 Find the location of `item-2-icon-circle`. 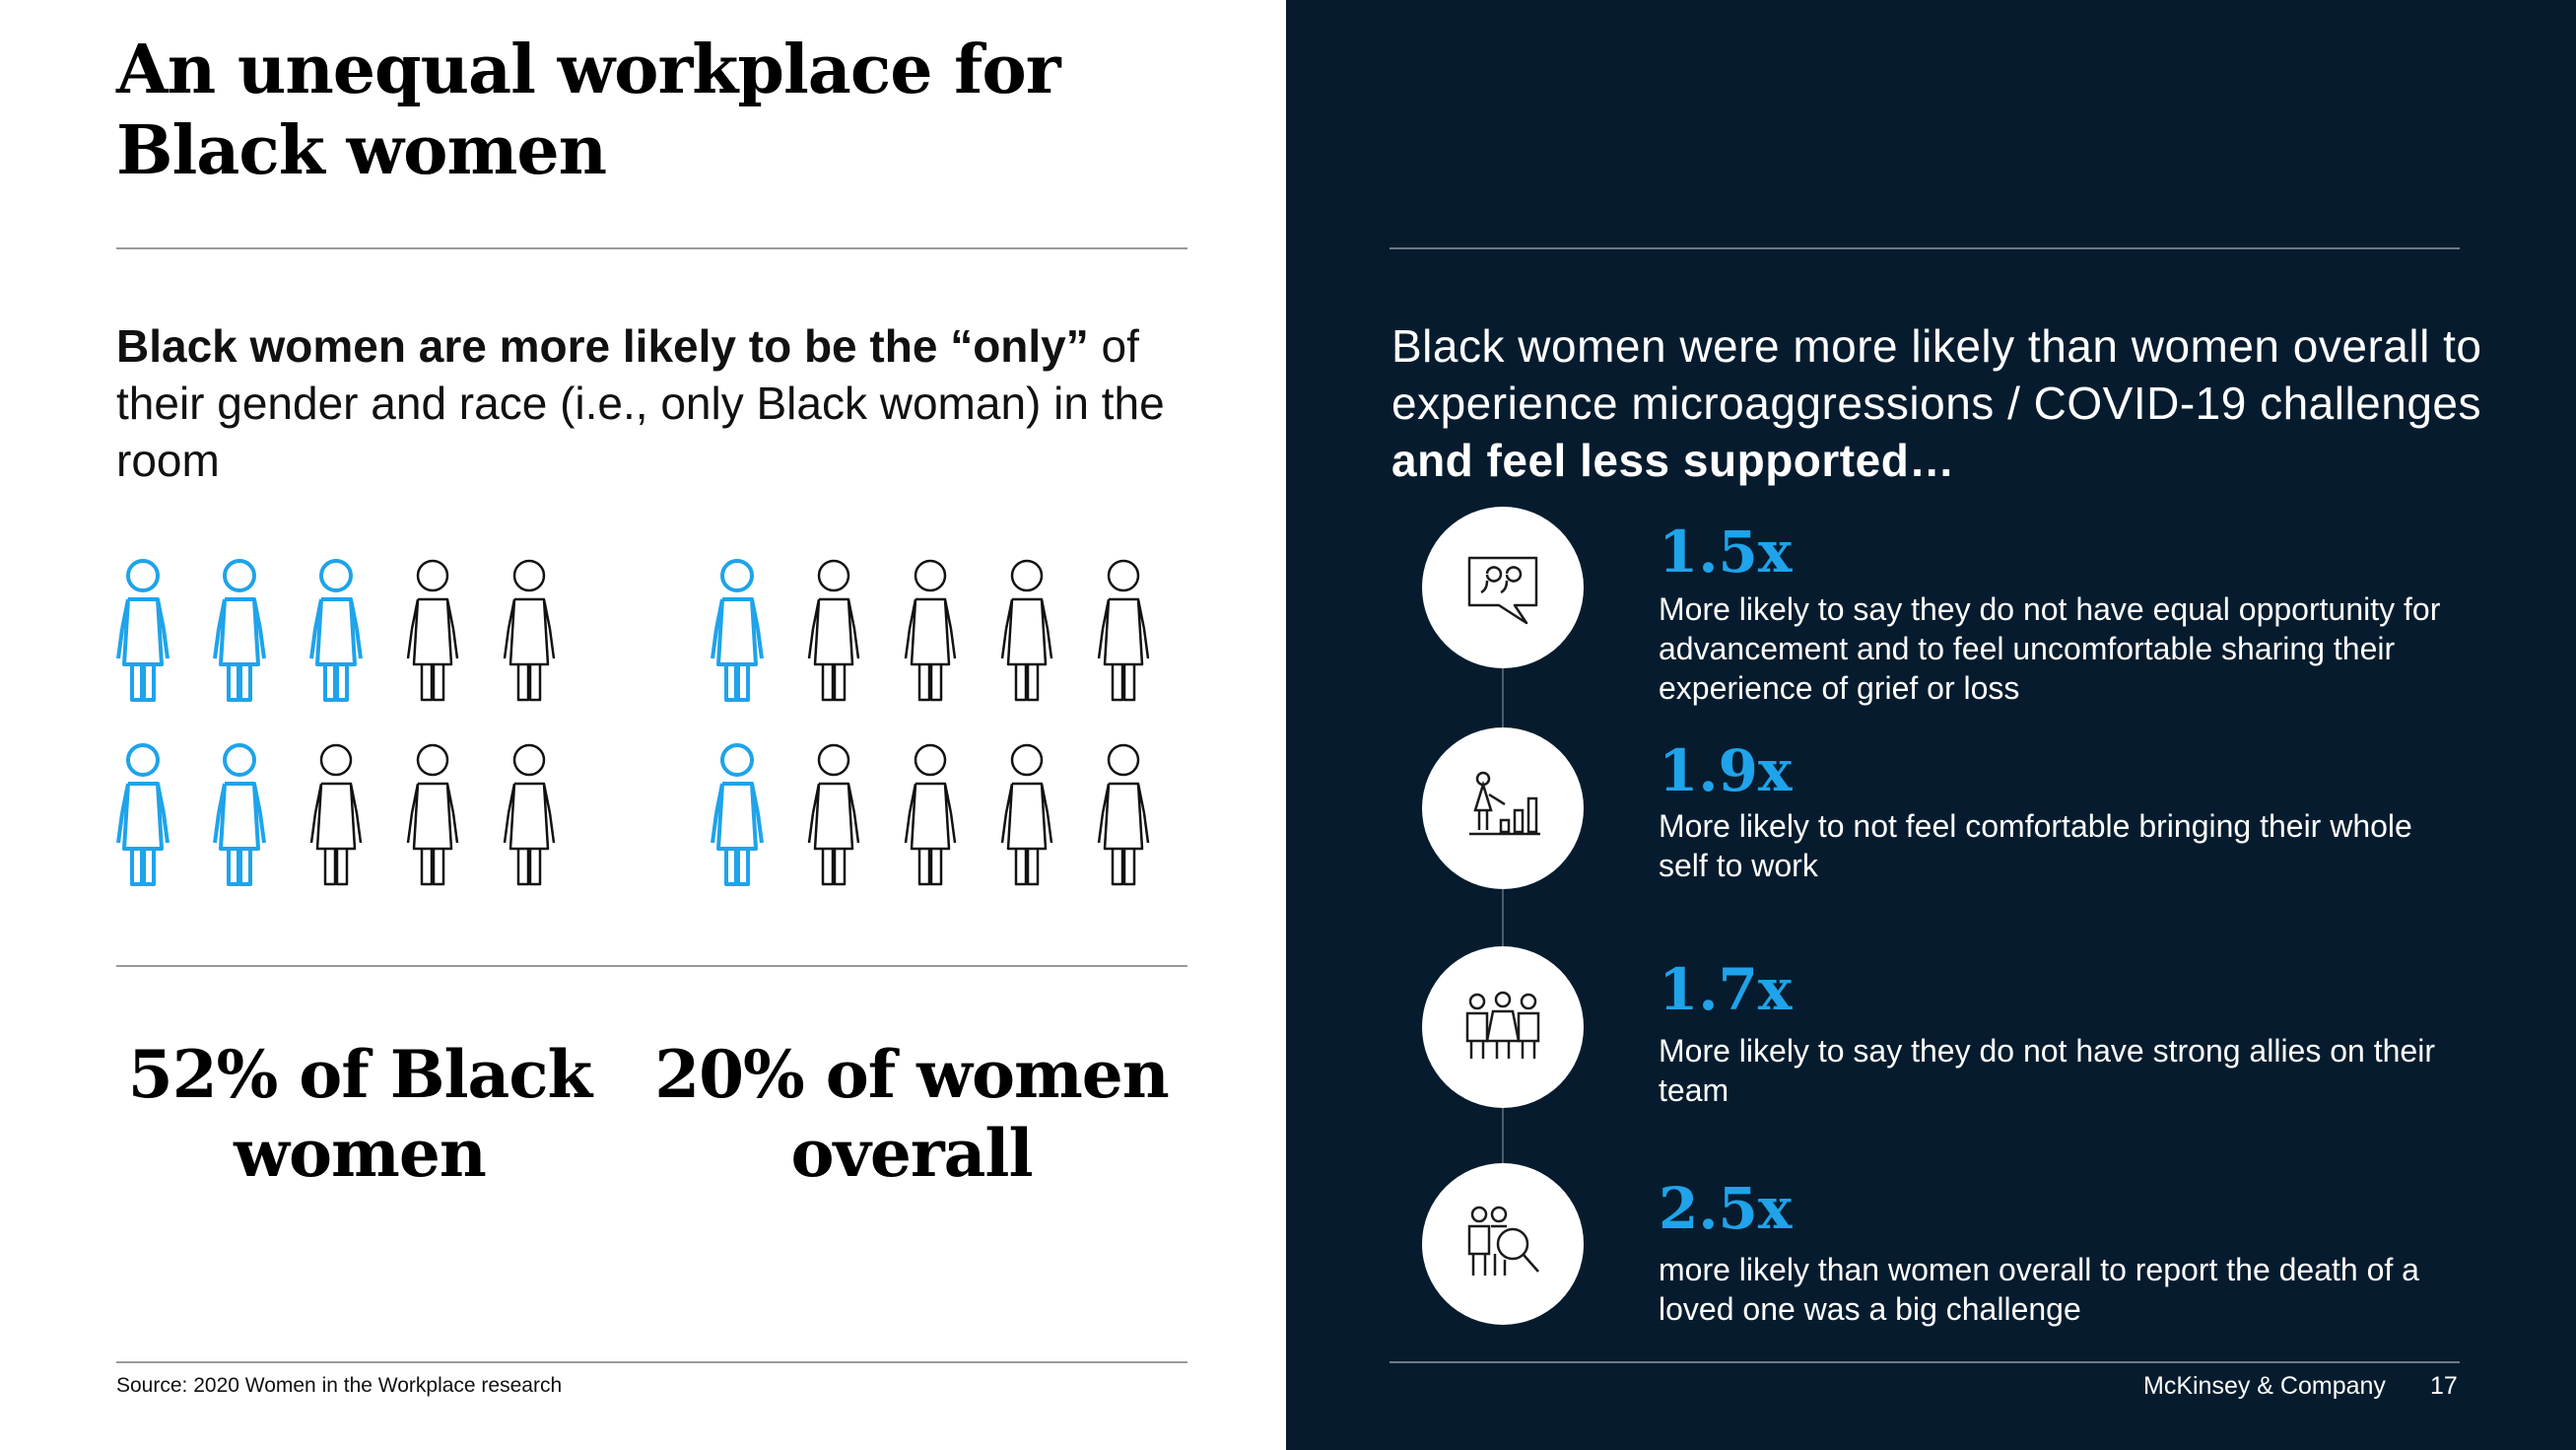

item-2-icon-circle is located at coordinates (1503, 808).